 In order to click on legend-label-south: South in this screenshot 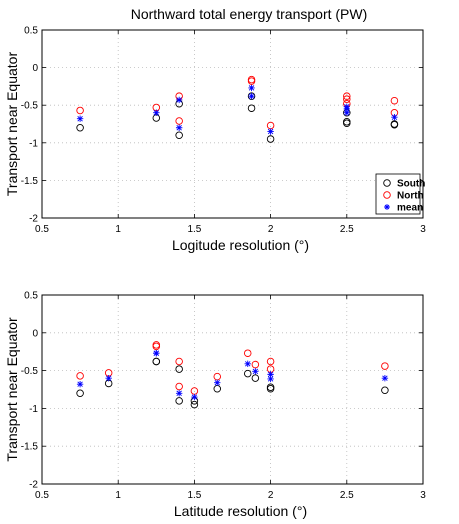, I will do `click(411, 184)`.